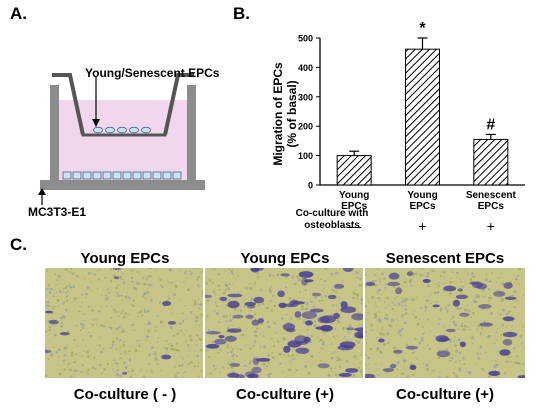 This screenshot has height=408, width=550. I want to click on coculture-row-label: Co-culture with osteoblasts, so click(332, 220).